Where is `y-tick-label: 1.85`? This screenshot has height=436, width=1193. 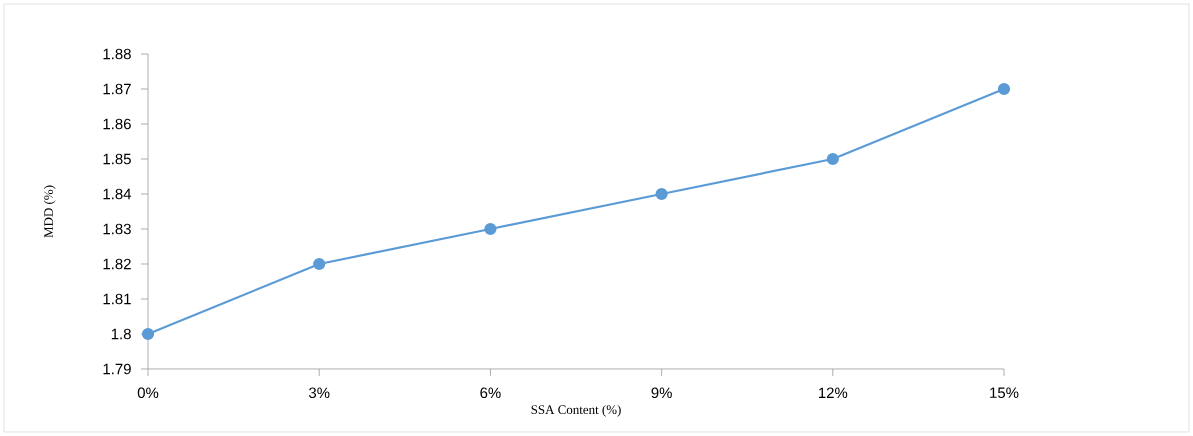
y-tick-label: 1.85 is located at coordinates (117, 159).